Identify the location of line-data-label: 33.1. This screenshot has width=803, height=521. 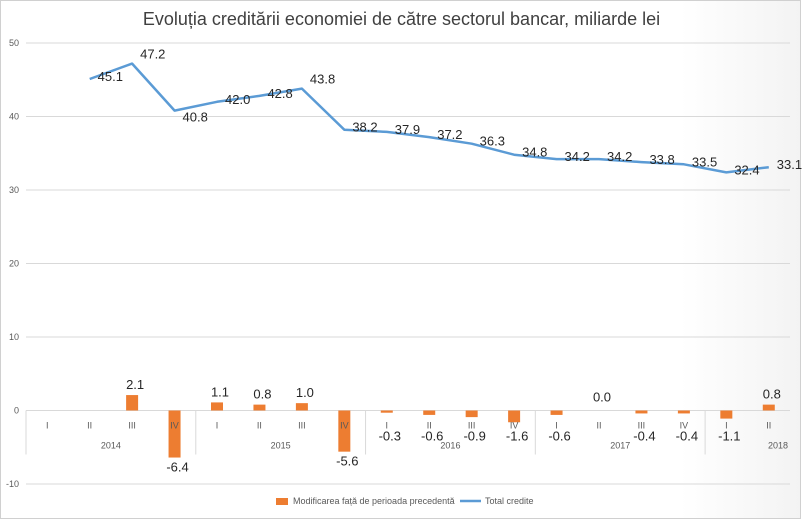
(789, 164).